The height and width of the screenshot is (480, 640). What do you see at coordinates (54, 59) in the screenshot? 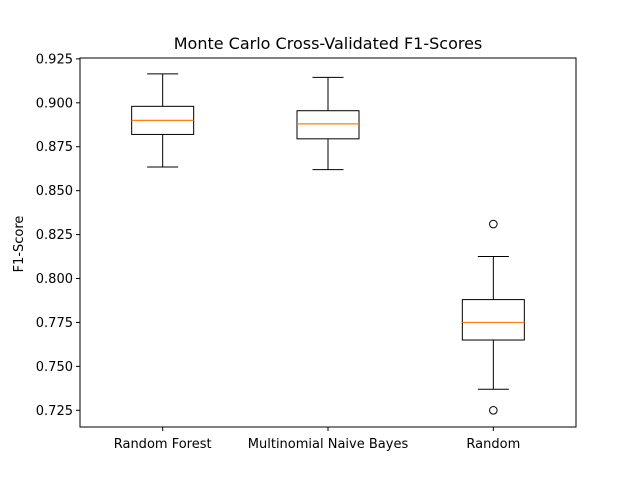
I see `y-tick-label: 0.925` at bounding box center [54, 59].